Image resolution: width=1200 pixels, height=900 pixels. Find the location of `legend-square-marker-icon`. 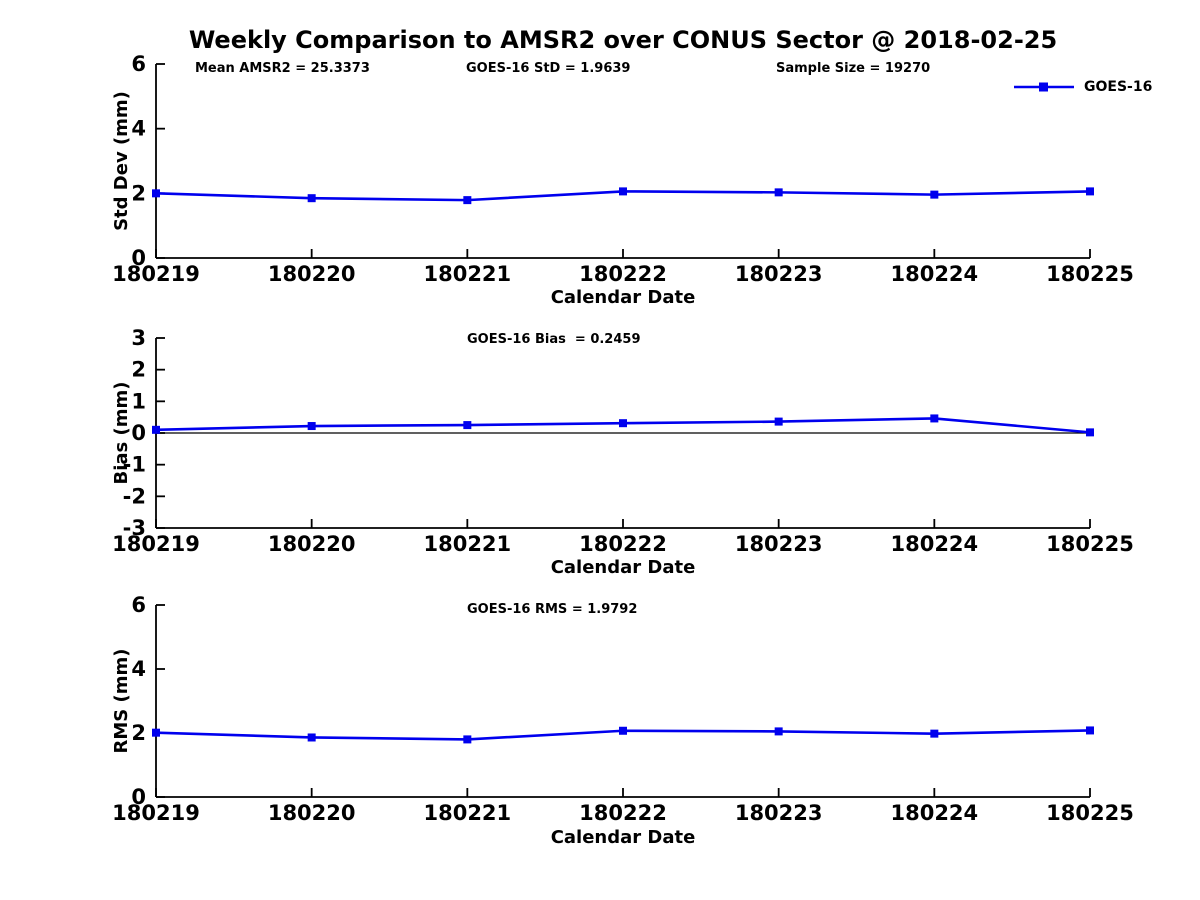

legend-square-marker-icon is located at coordinates (1043, 87).